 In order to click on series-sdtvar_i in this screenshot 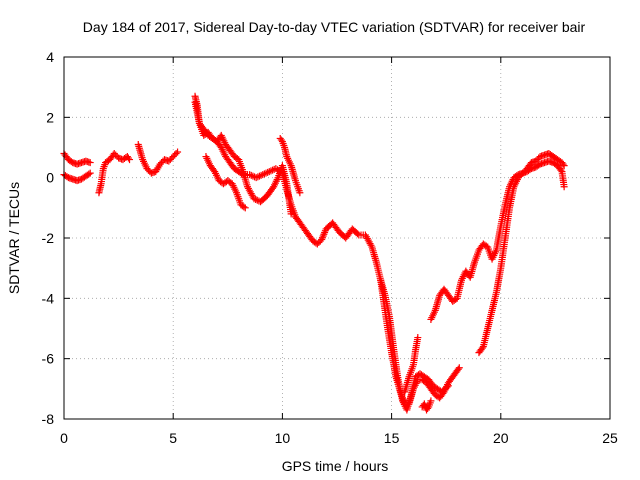, I will do `click(420, 342)`.